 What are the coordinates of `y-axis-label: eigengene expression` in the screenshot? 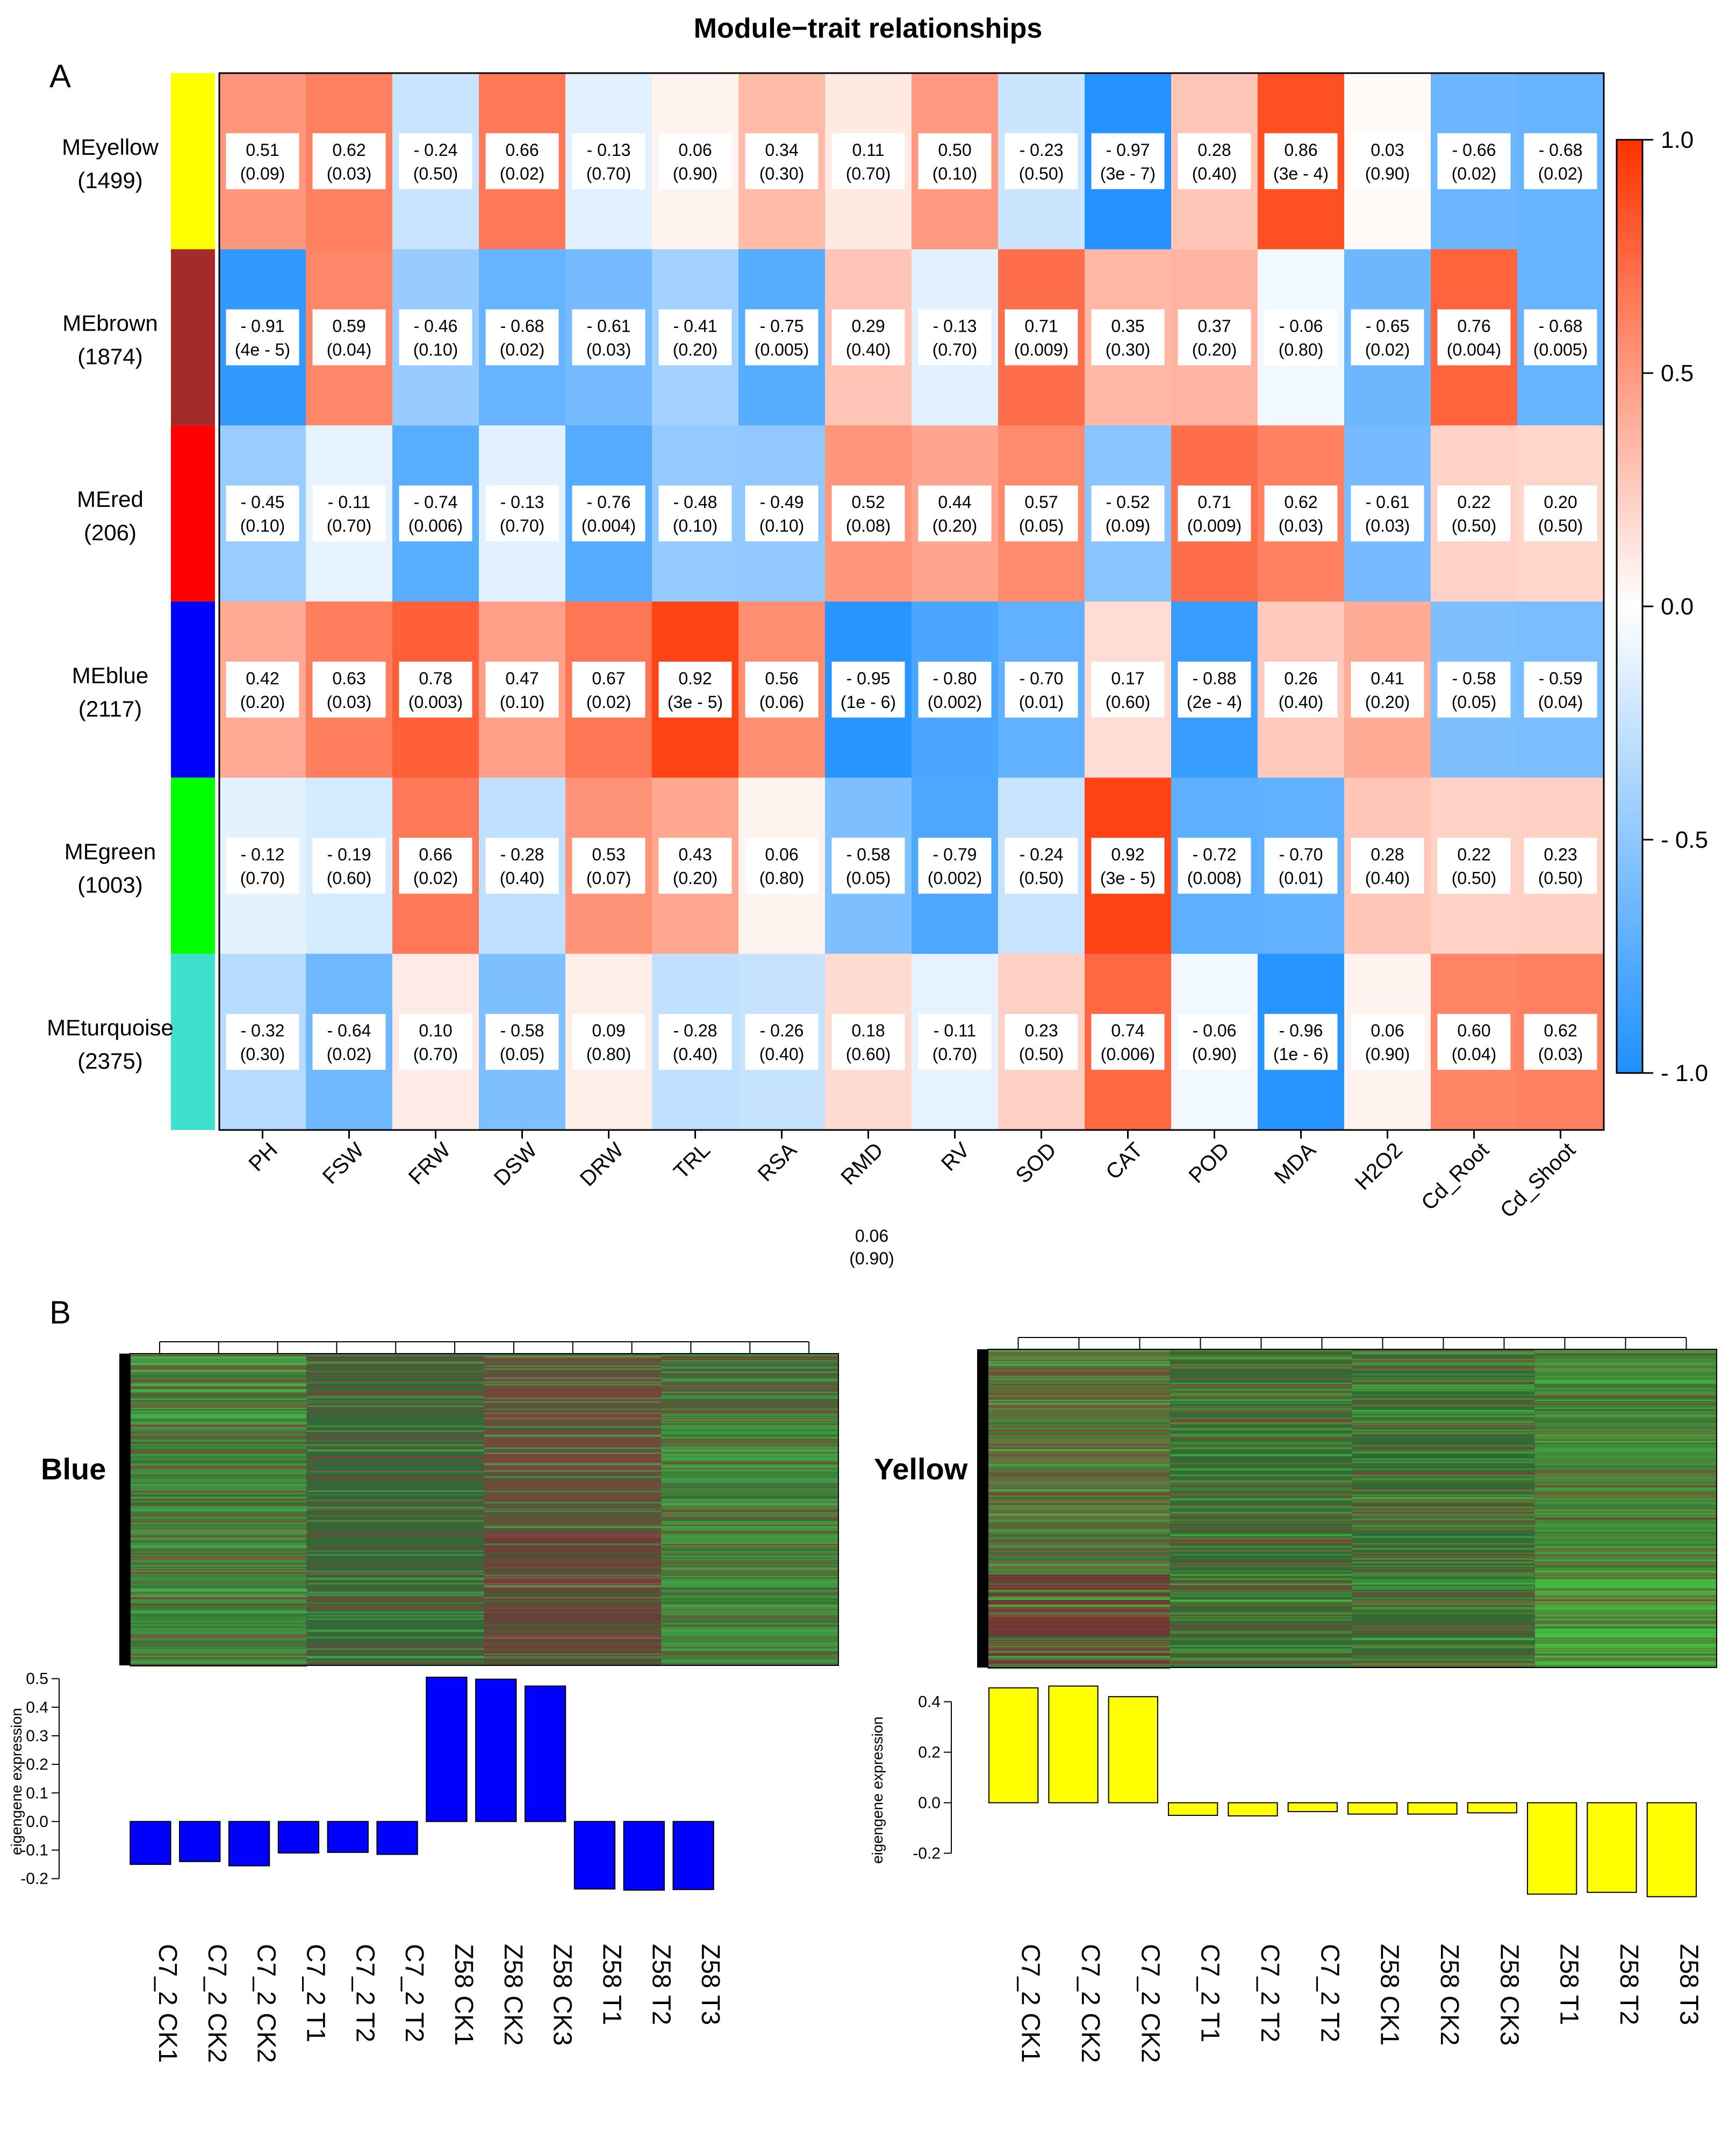 It's located at (877, 1790).